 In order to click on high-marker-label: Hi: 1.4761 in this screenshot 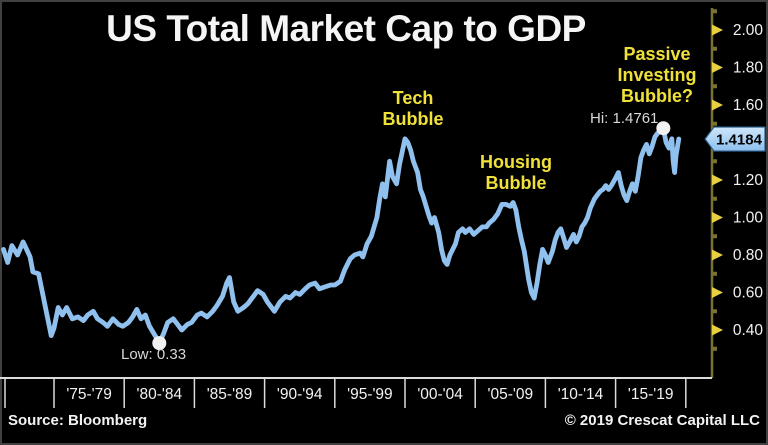, I will do `click(624, 118)`.